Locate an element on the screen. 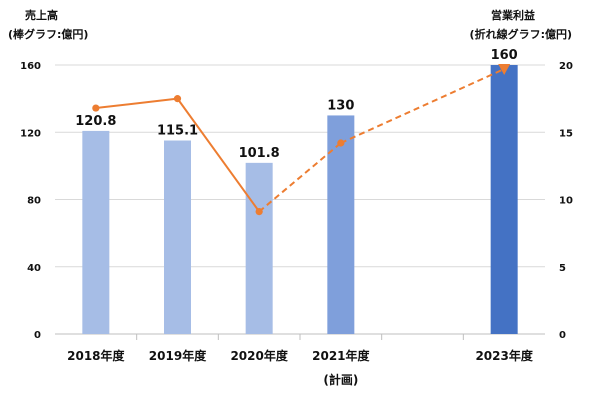  left-y-tick-label: 120 is located at coordinates (30, 133).